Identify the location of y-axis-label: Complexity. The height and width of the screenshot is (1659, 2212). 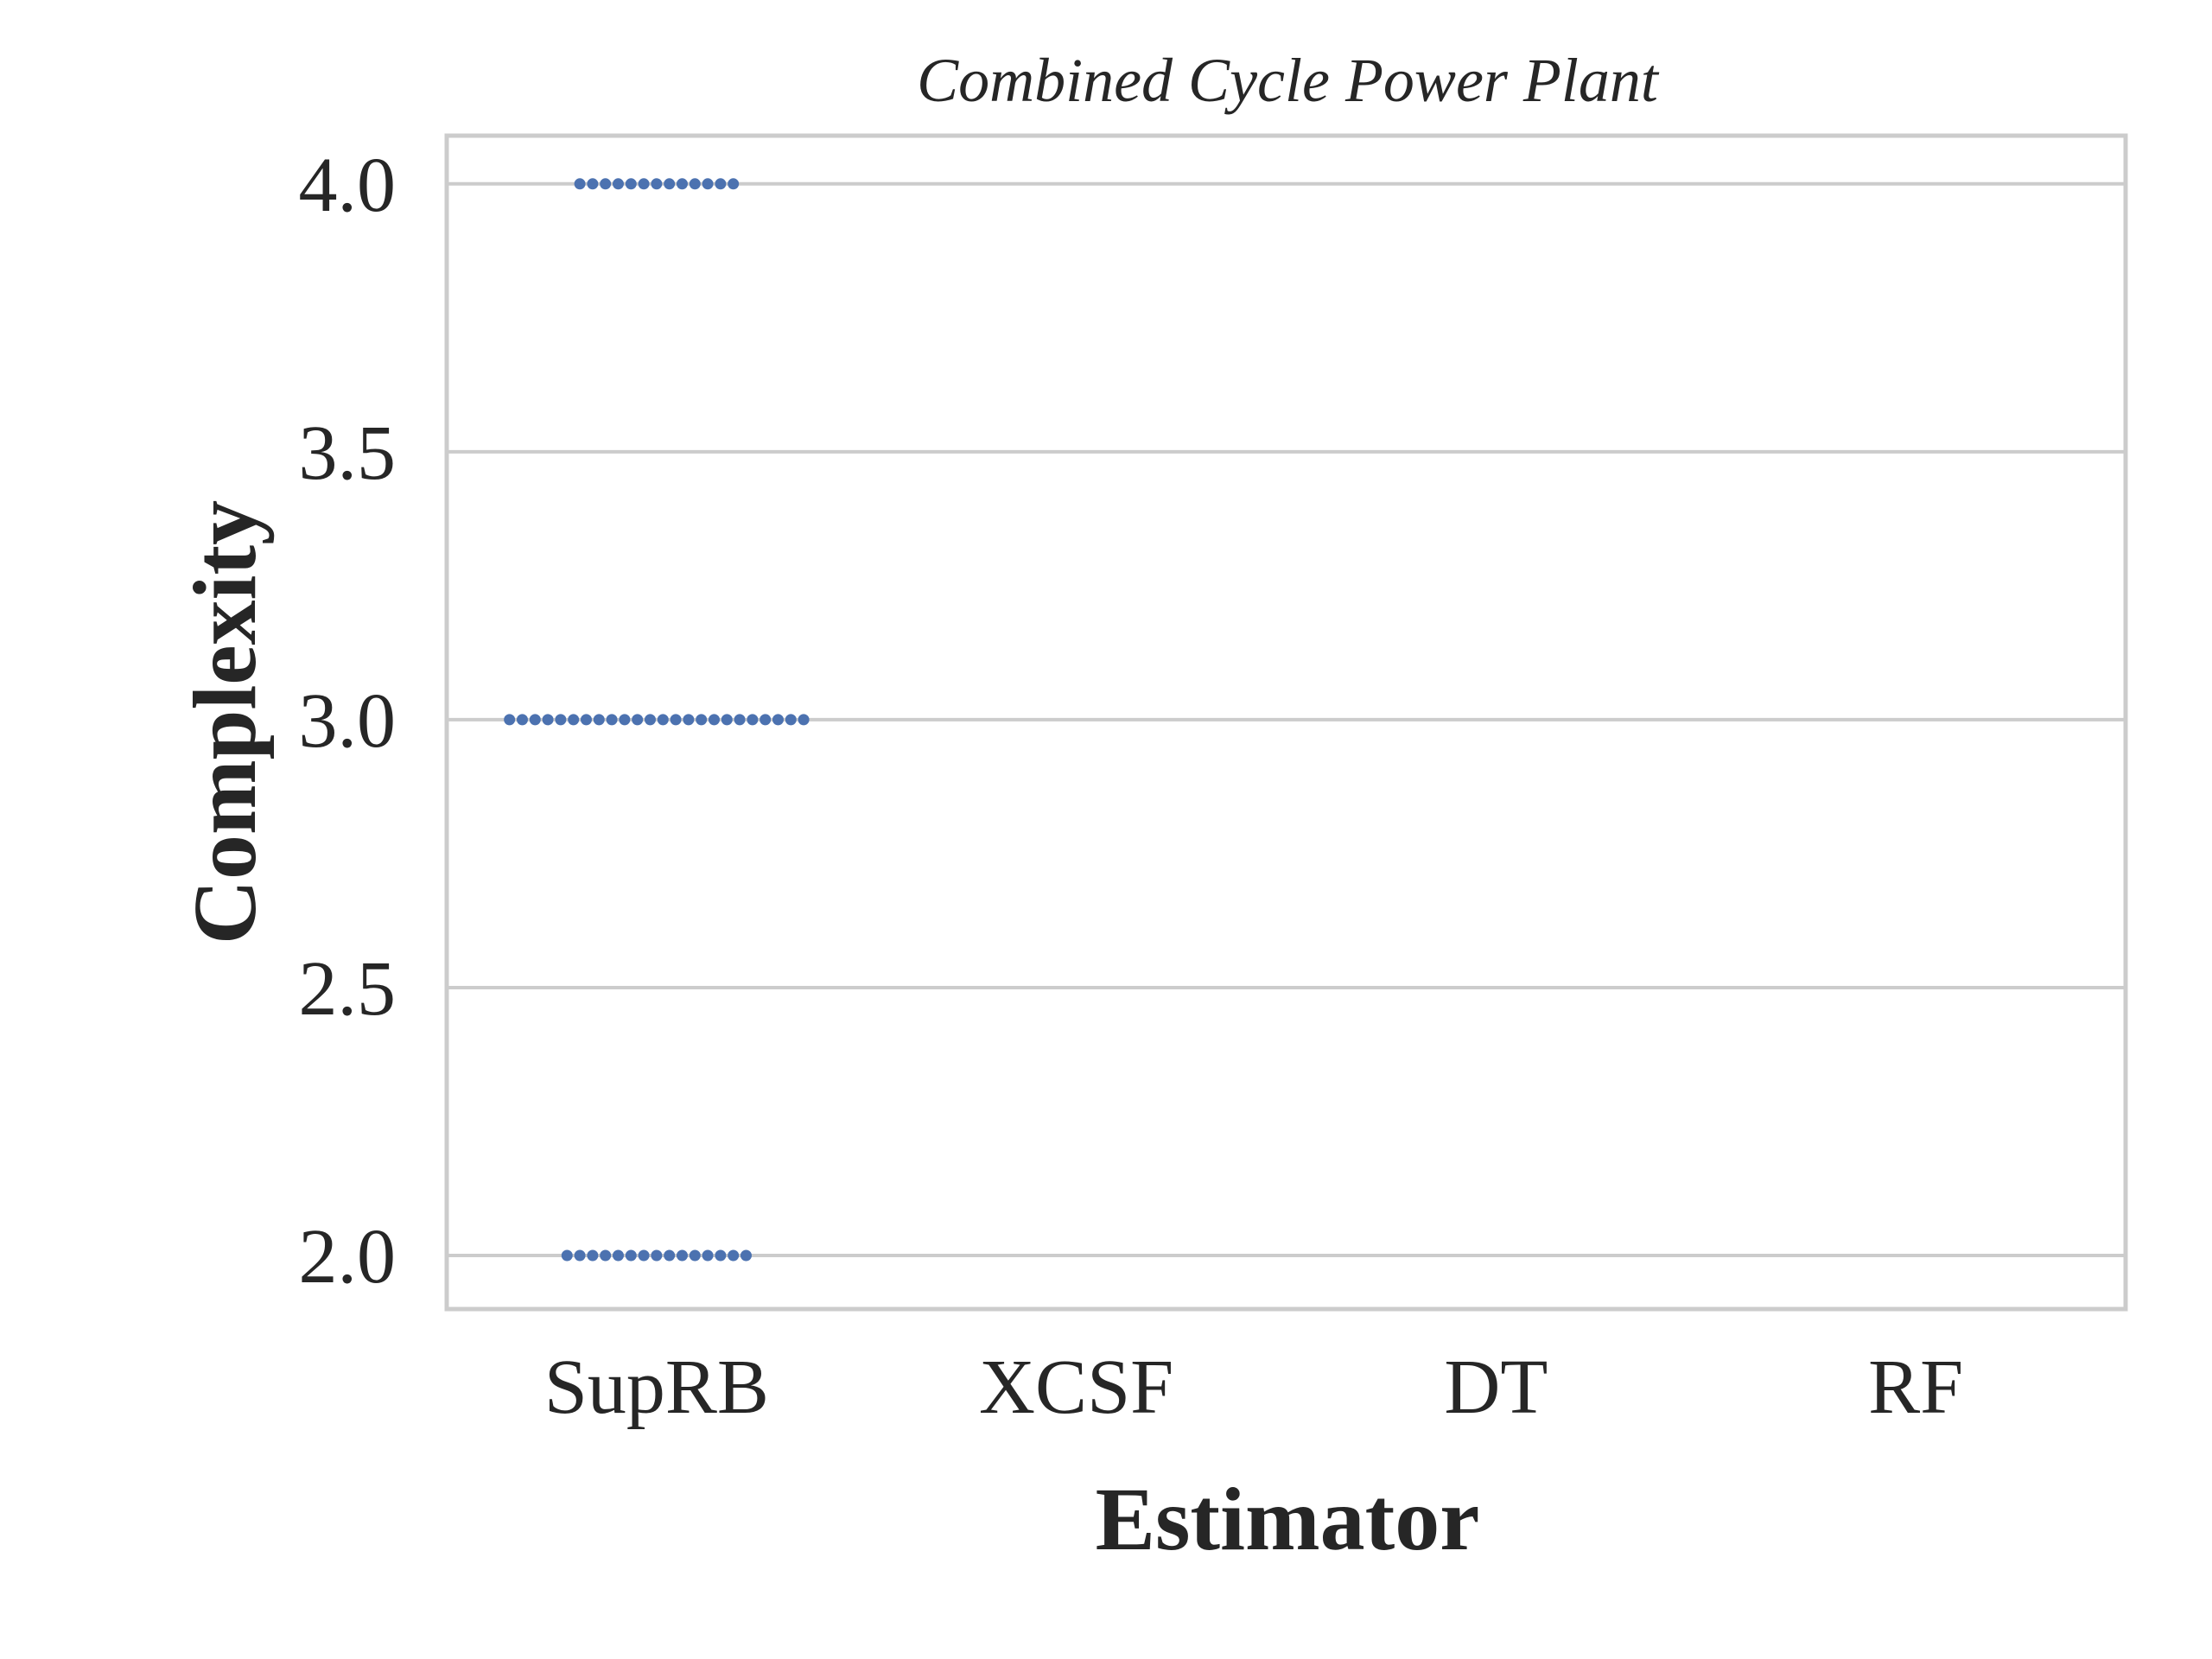
(225, 722).